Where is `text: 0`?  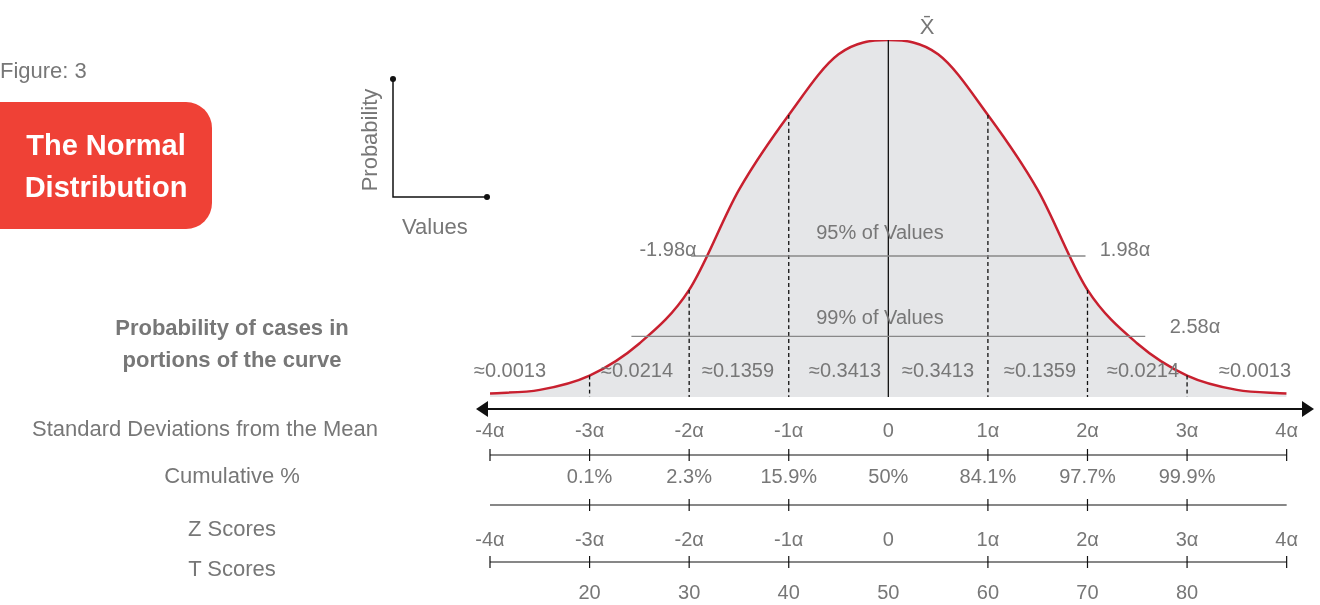 text: 0 is located at coordinates (888, 538).